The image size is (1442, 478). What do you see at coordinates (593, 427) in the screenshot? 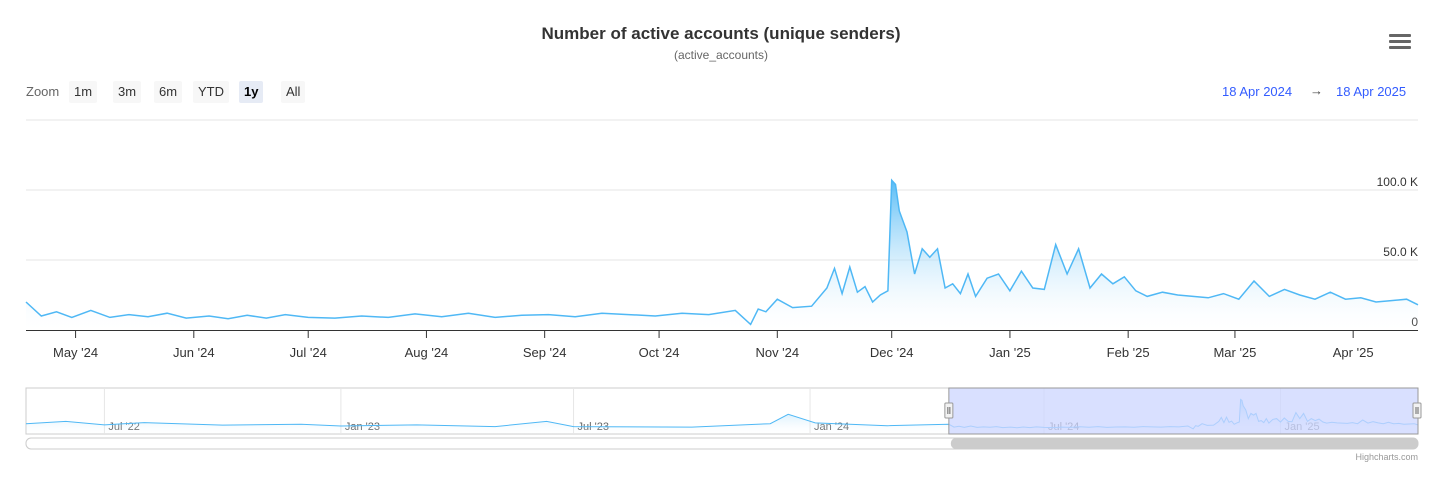
I see `navigator-tick-label: Jul '23` at bounding box center [593, 427].